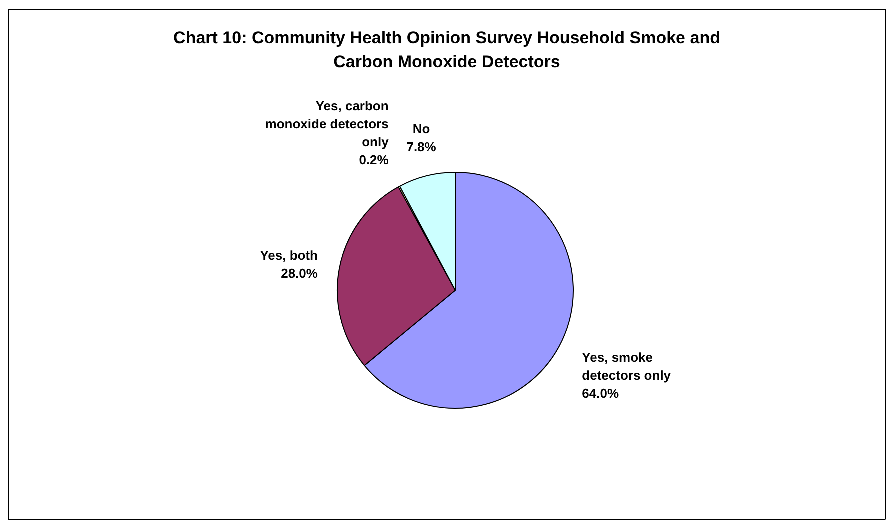 The image size is (893, 527). What do you see at coordinates (327, 124) in the screenshot?
I see `slice-label: Yes, carbon monoxide detectors only` at bounding box center [327, 124].